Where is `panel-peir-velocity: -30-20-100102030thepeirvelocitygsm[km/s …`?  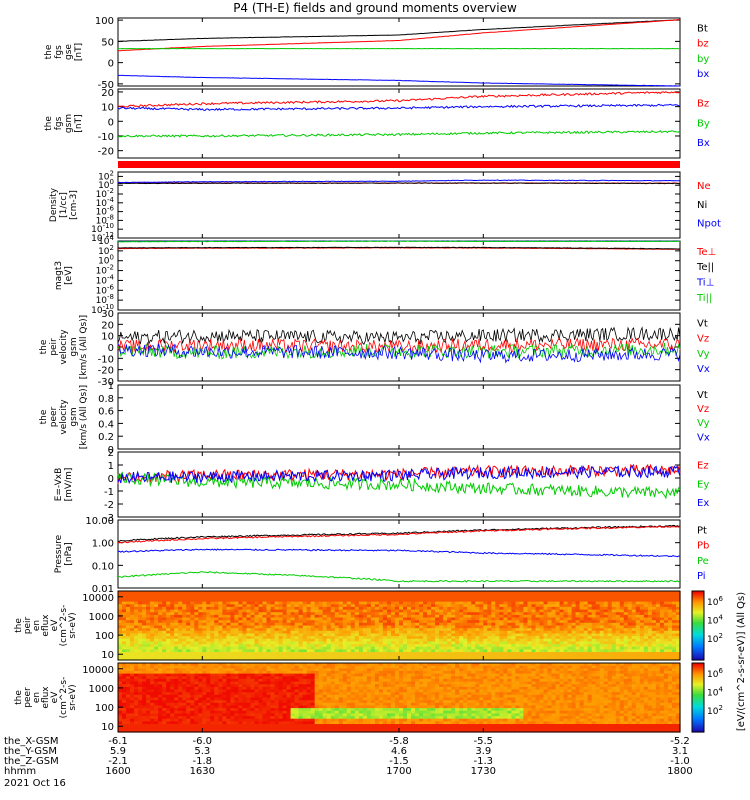 panel-peir-velocity: -30-20-100102030thepeirvelocitygsm[km/s … is located at coordinates (374, 348).